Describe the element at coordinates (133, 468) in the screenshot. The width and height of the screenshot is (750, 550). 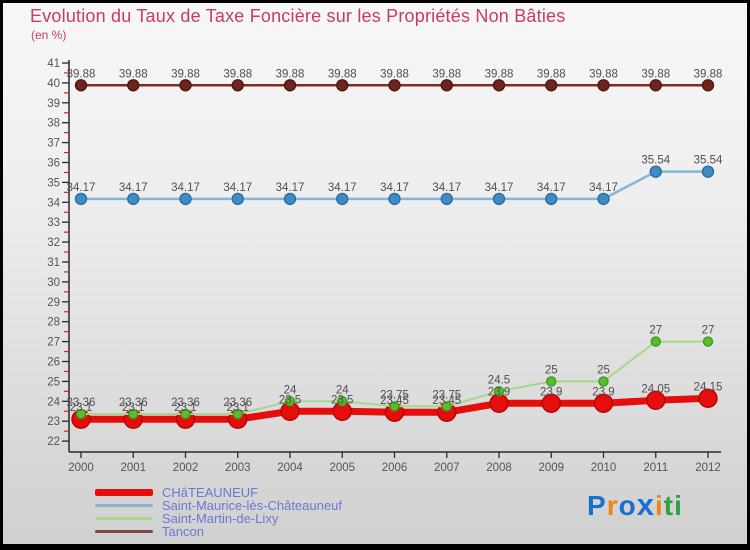
I see `svg-text: 2001` at that location.